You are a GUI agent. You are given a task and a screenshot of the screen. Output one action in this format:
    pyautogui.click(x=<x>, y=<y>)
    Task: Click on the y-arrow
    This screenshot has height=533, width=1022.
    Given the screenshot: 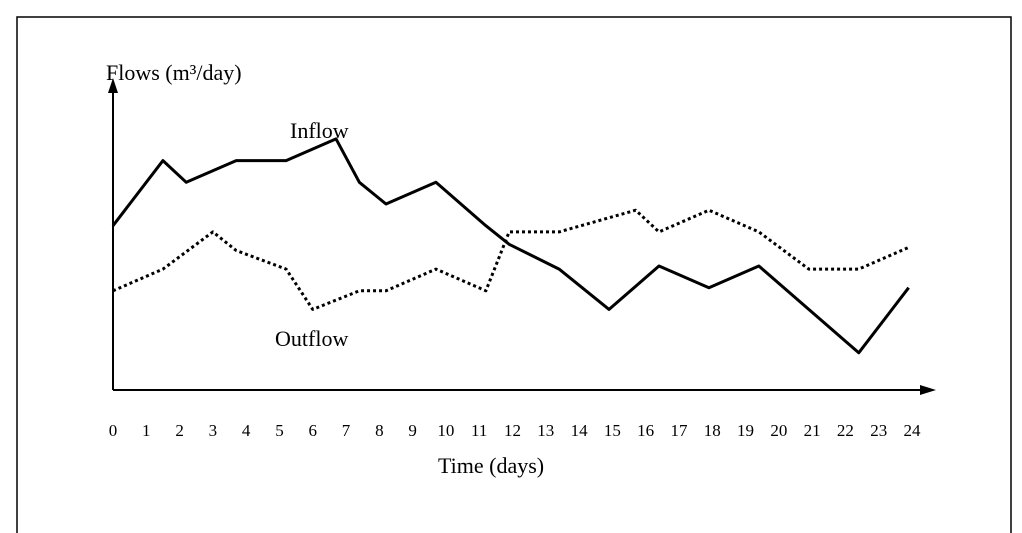 What is the action you would take?
    pyautogui.click(x=113, y=85)
    